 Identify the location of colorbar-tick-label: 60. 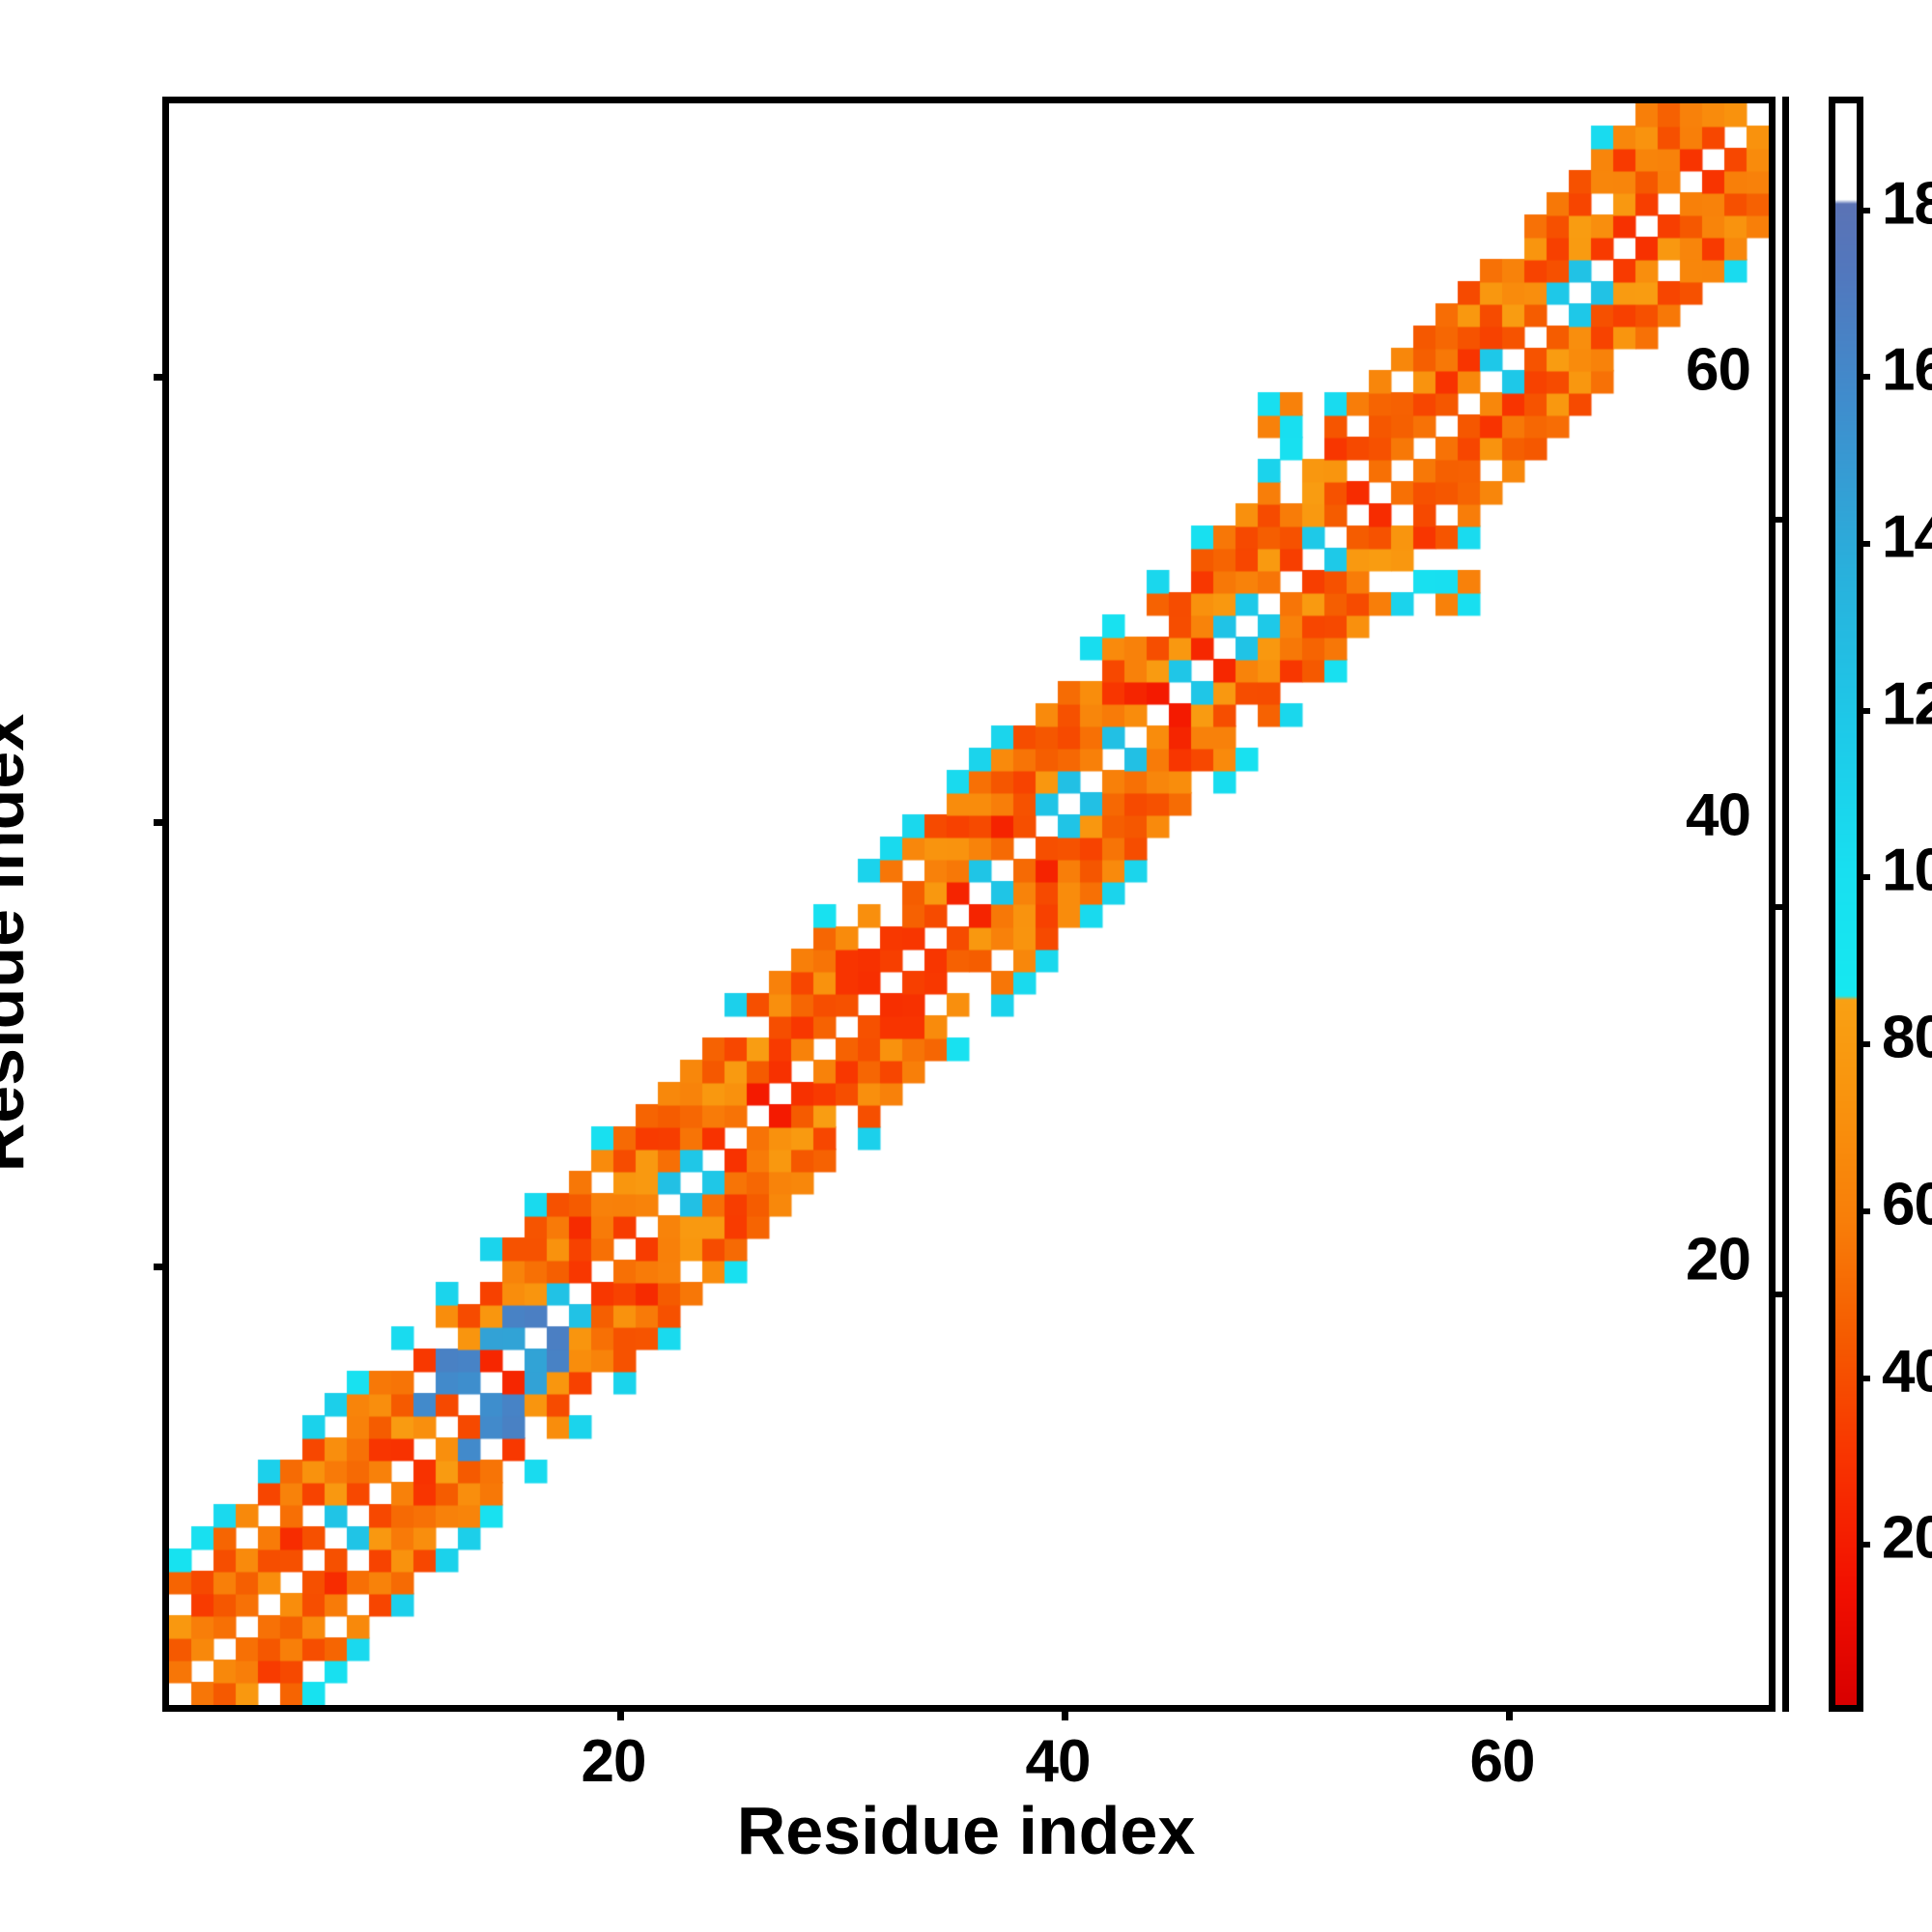
(1907, 1204).